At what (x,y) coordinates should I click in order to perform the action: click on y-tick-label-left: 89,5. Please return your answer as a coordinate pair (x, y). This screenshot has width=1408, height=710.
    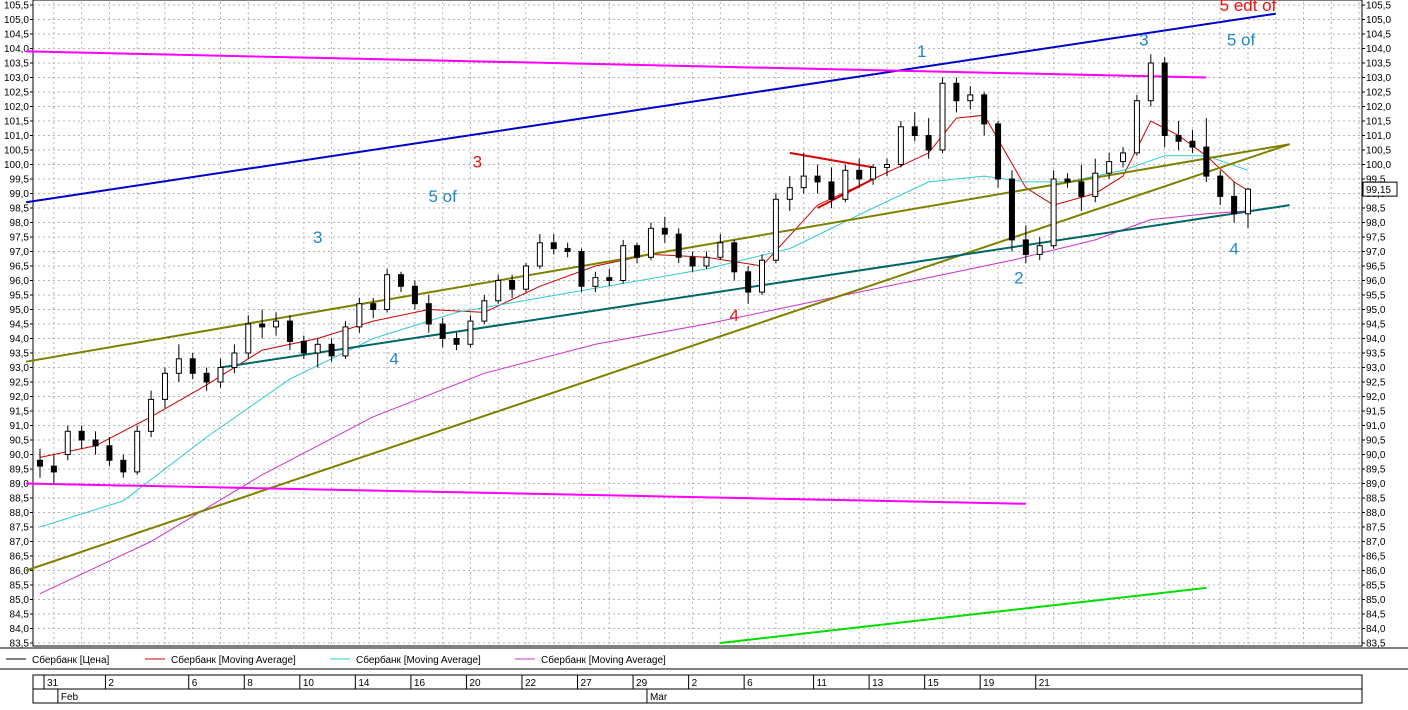
    Looking at the image, I should click on (20, 470).